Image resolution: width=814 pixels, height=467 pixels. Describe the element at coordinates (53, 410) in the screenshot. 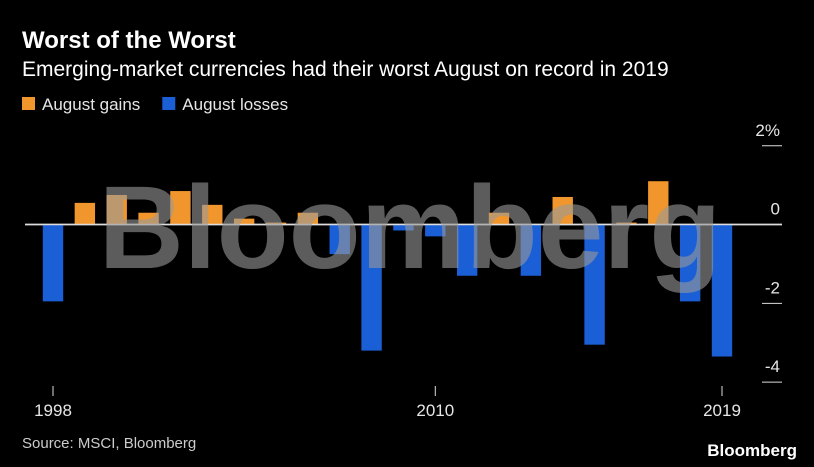

I see `x-tick-label: 1998` at that location.